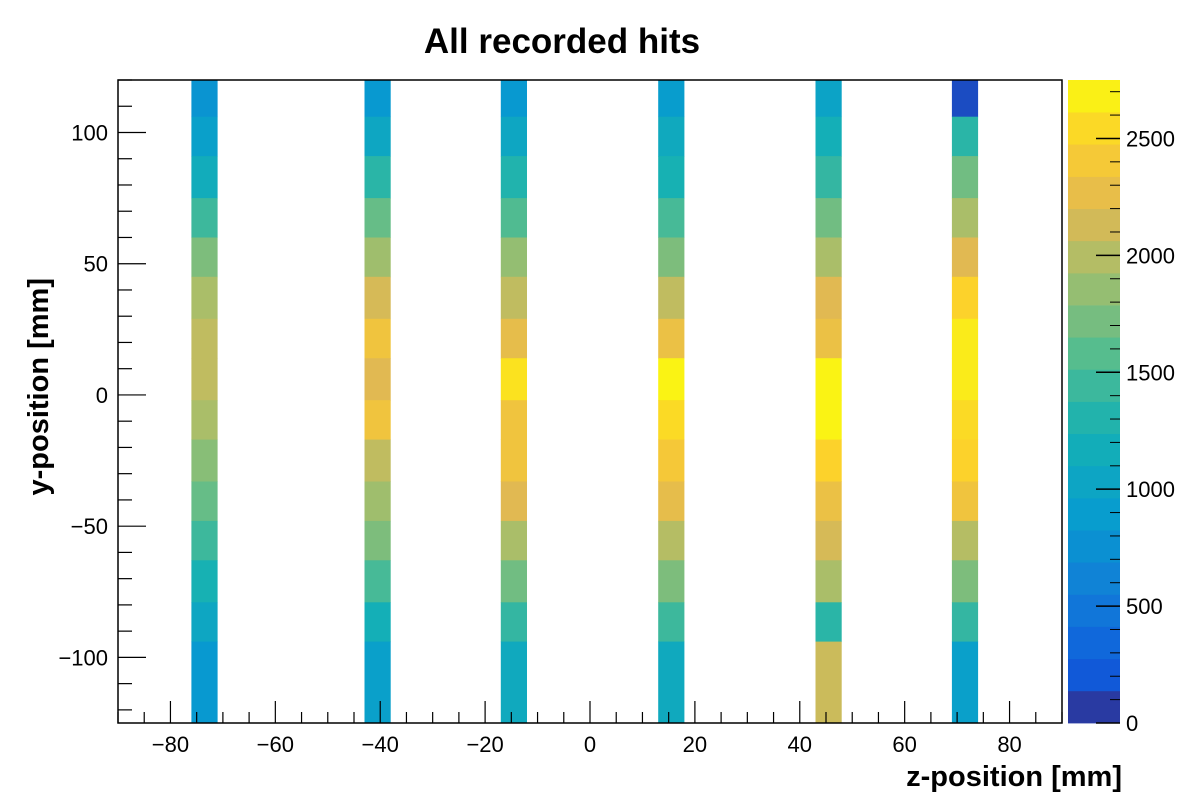 The image size is (1181, 804). I want to click on y-tick-label: 100, so click(89, 132).